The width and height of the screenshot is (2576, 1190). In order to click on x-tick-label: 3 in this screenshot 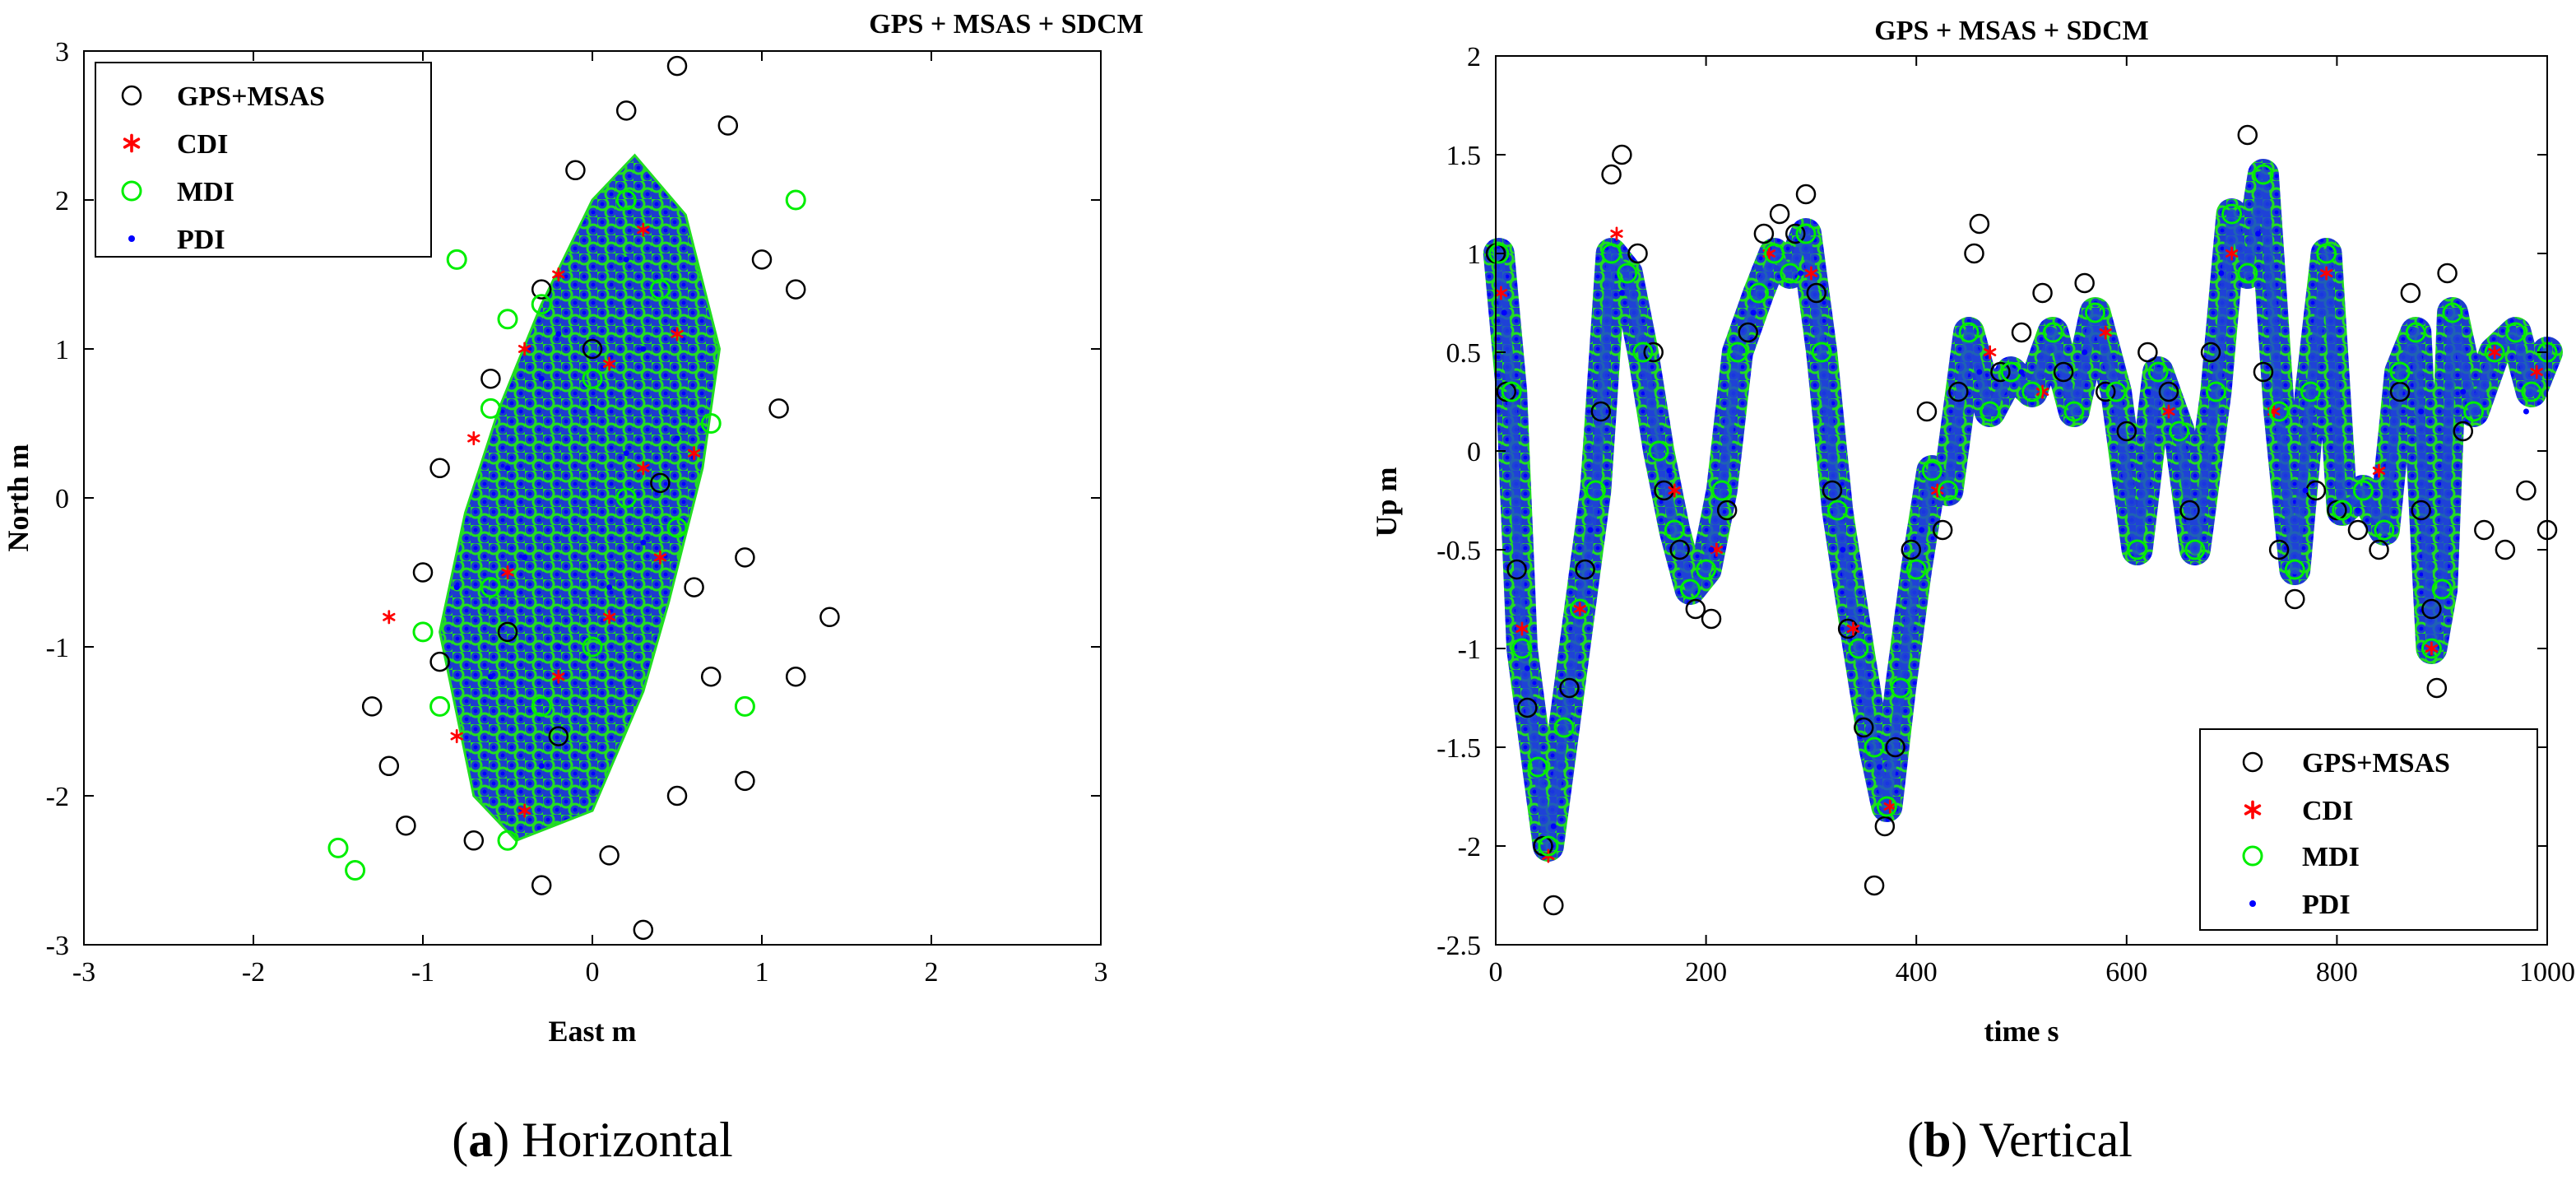, I will do `click(1101, 972)`.